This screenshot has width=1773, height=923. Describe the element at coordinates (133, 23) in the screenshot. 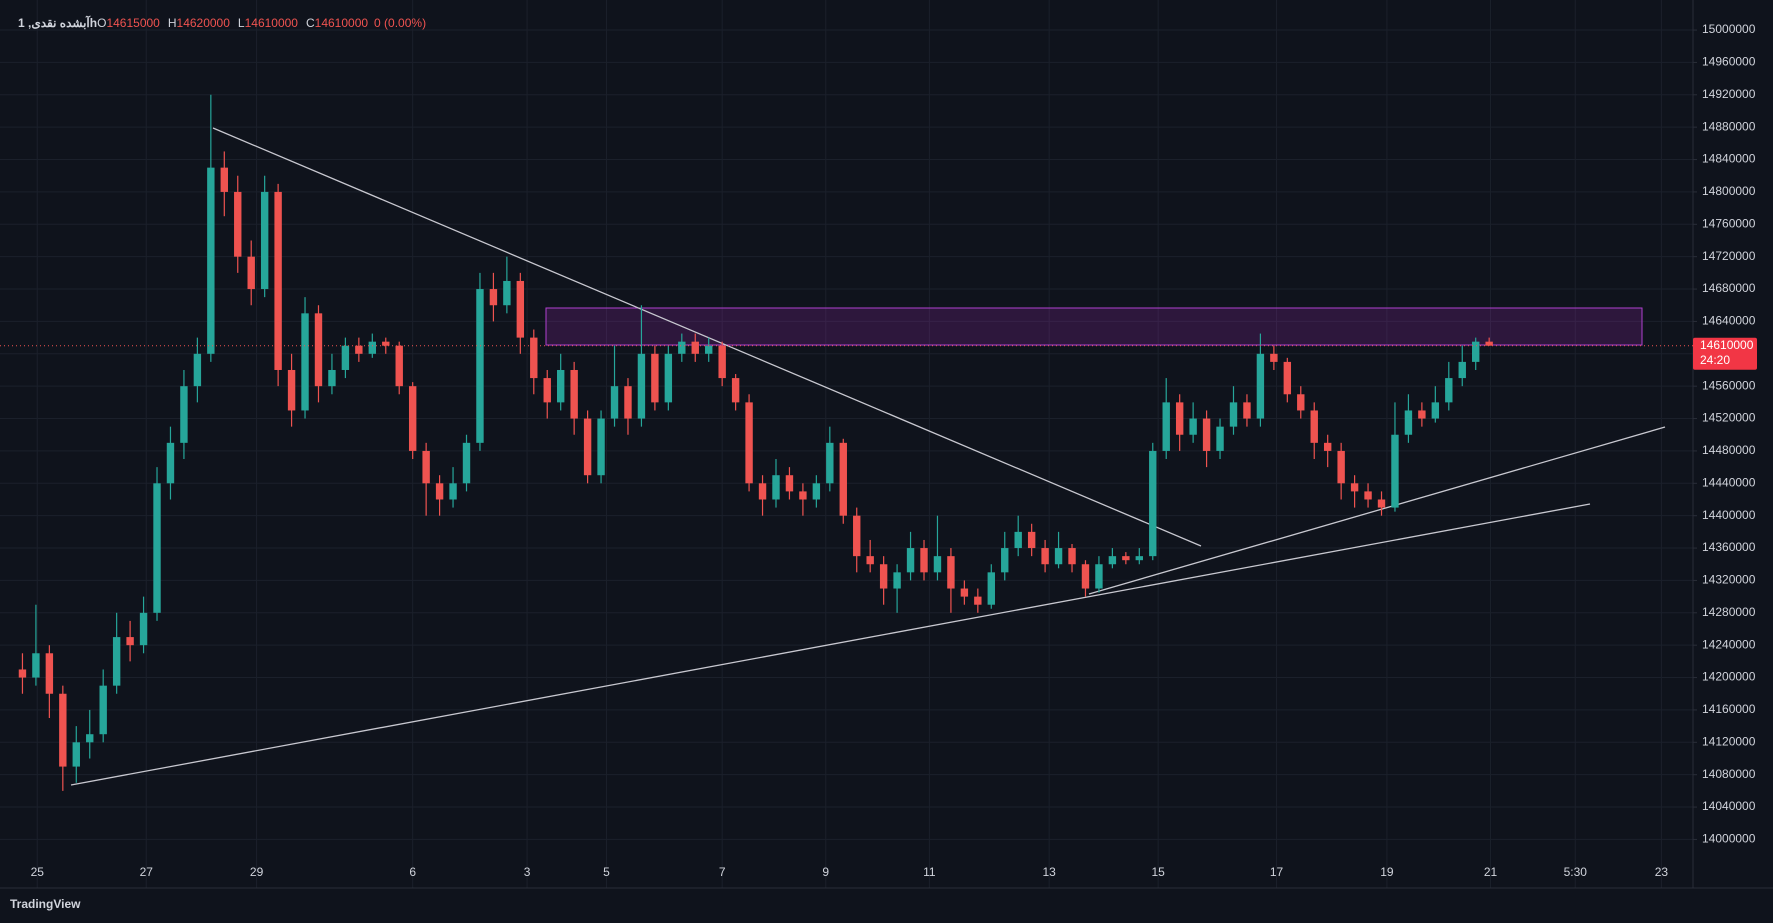

I see `ohlc-value: 14615000` at that location.